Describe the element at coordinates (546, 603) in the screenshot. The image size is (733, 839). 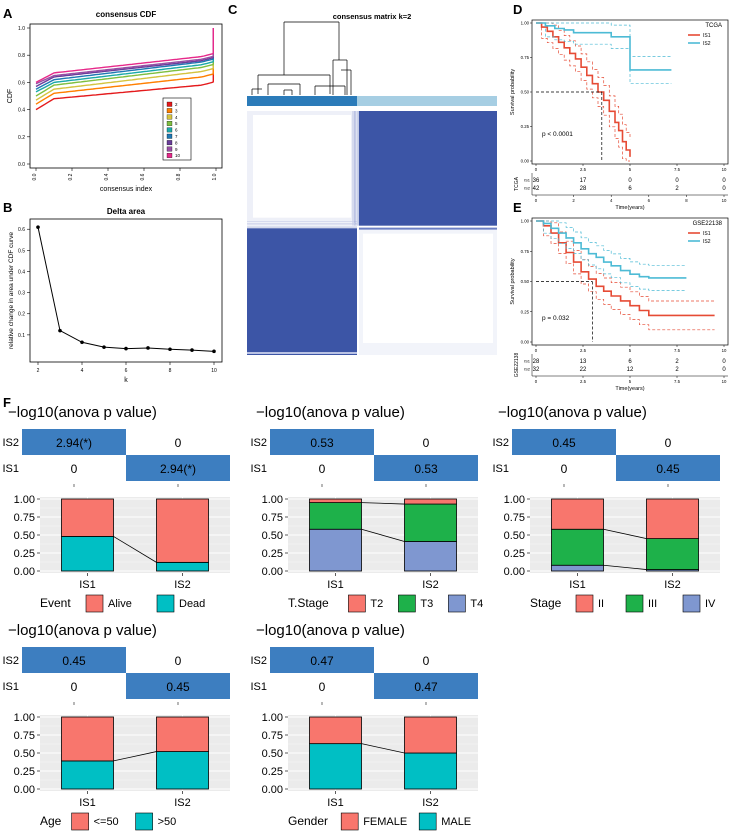
I see `legend-title: Stage` at that location.